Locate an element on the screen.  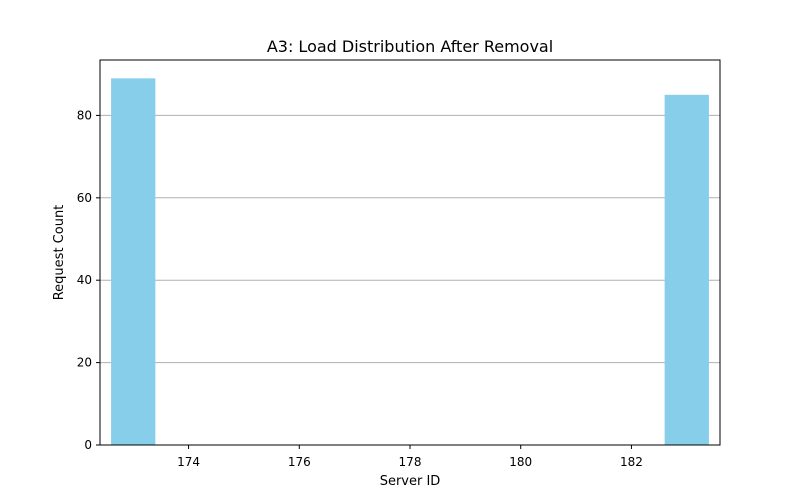
y-axis-label: Request Count is located at coordinates (59, 253).